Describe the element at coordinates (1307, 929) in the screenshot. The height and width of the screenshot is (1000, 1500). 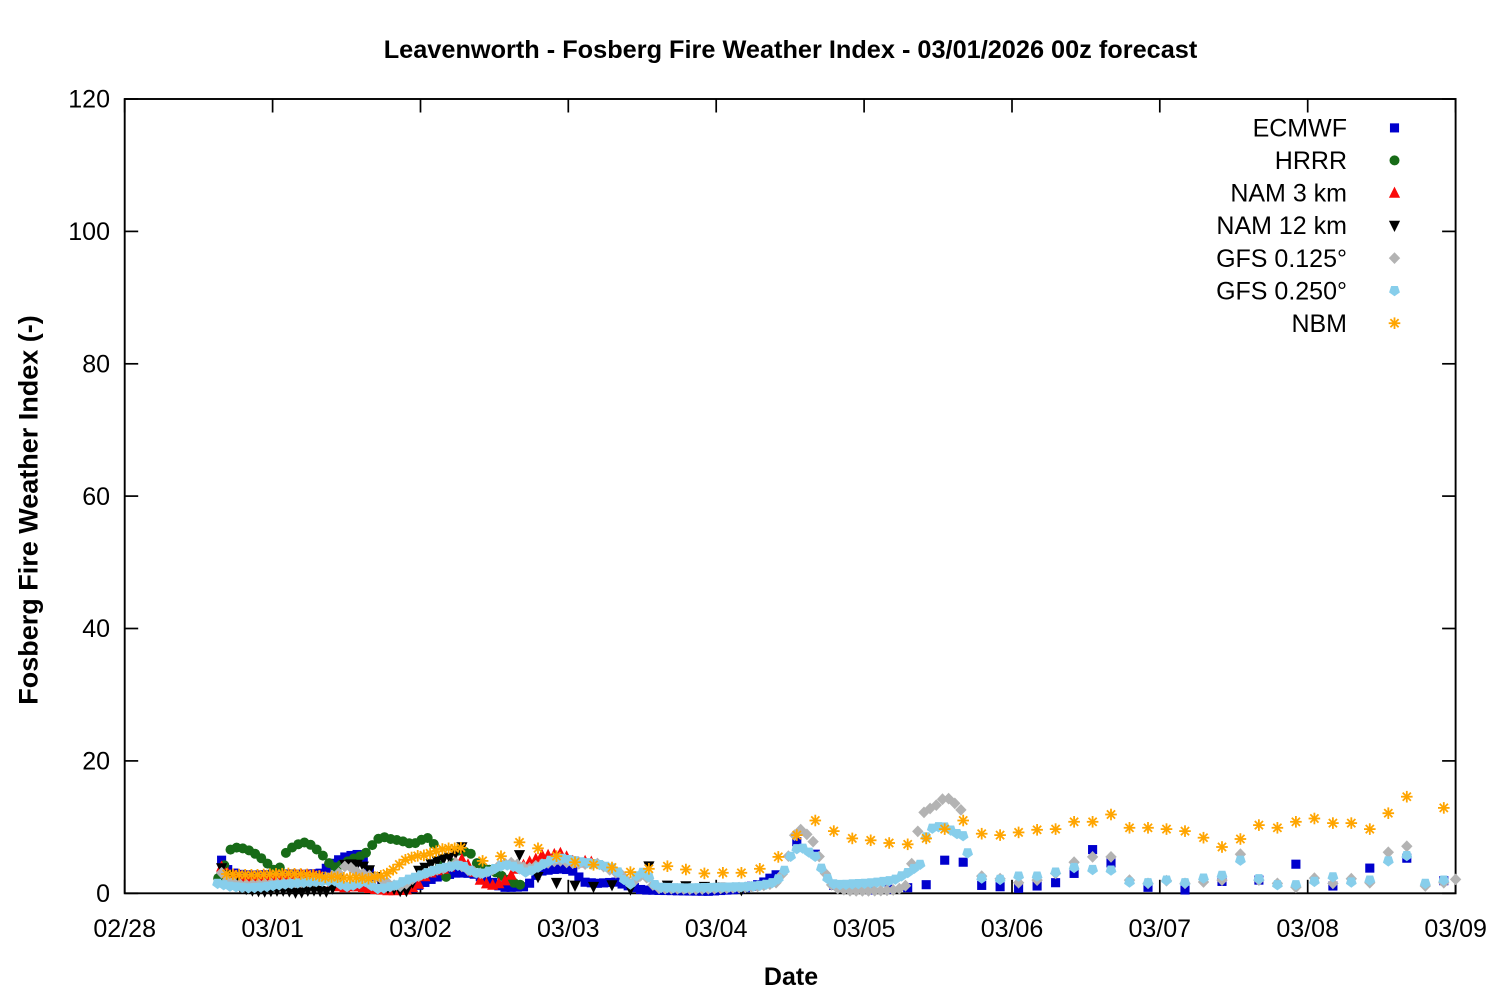
I see `svg-text: 03/08` at that location.